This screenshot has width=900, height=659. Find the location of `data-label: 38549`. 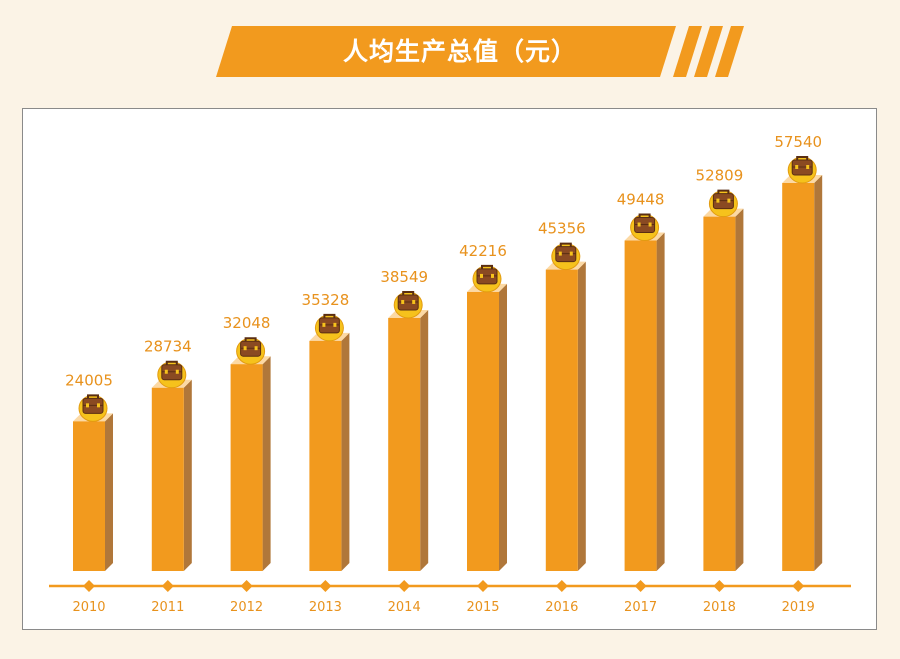

data-label: 38549 is located at coordinates (404, 277).